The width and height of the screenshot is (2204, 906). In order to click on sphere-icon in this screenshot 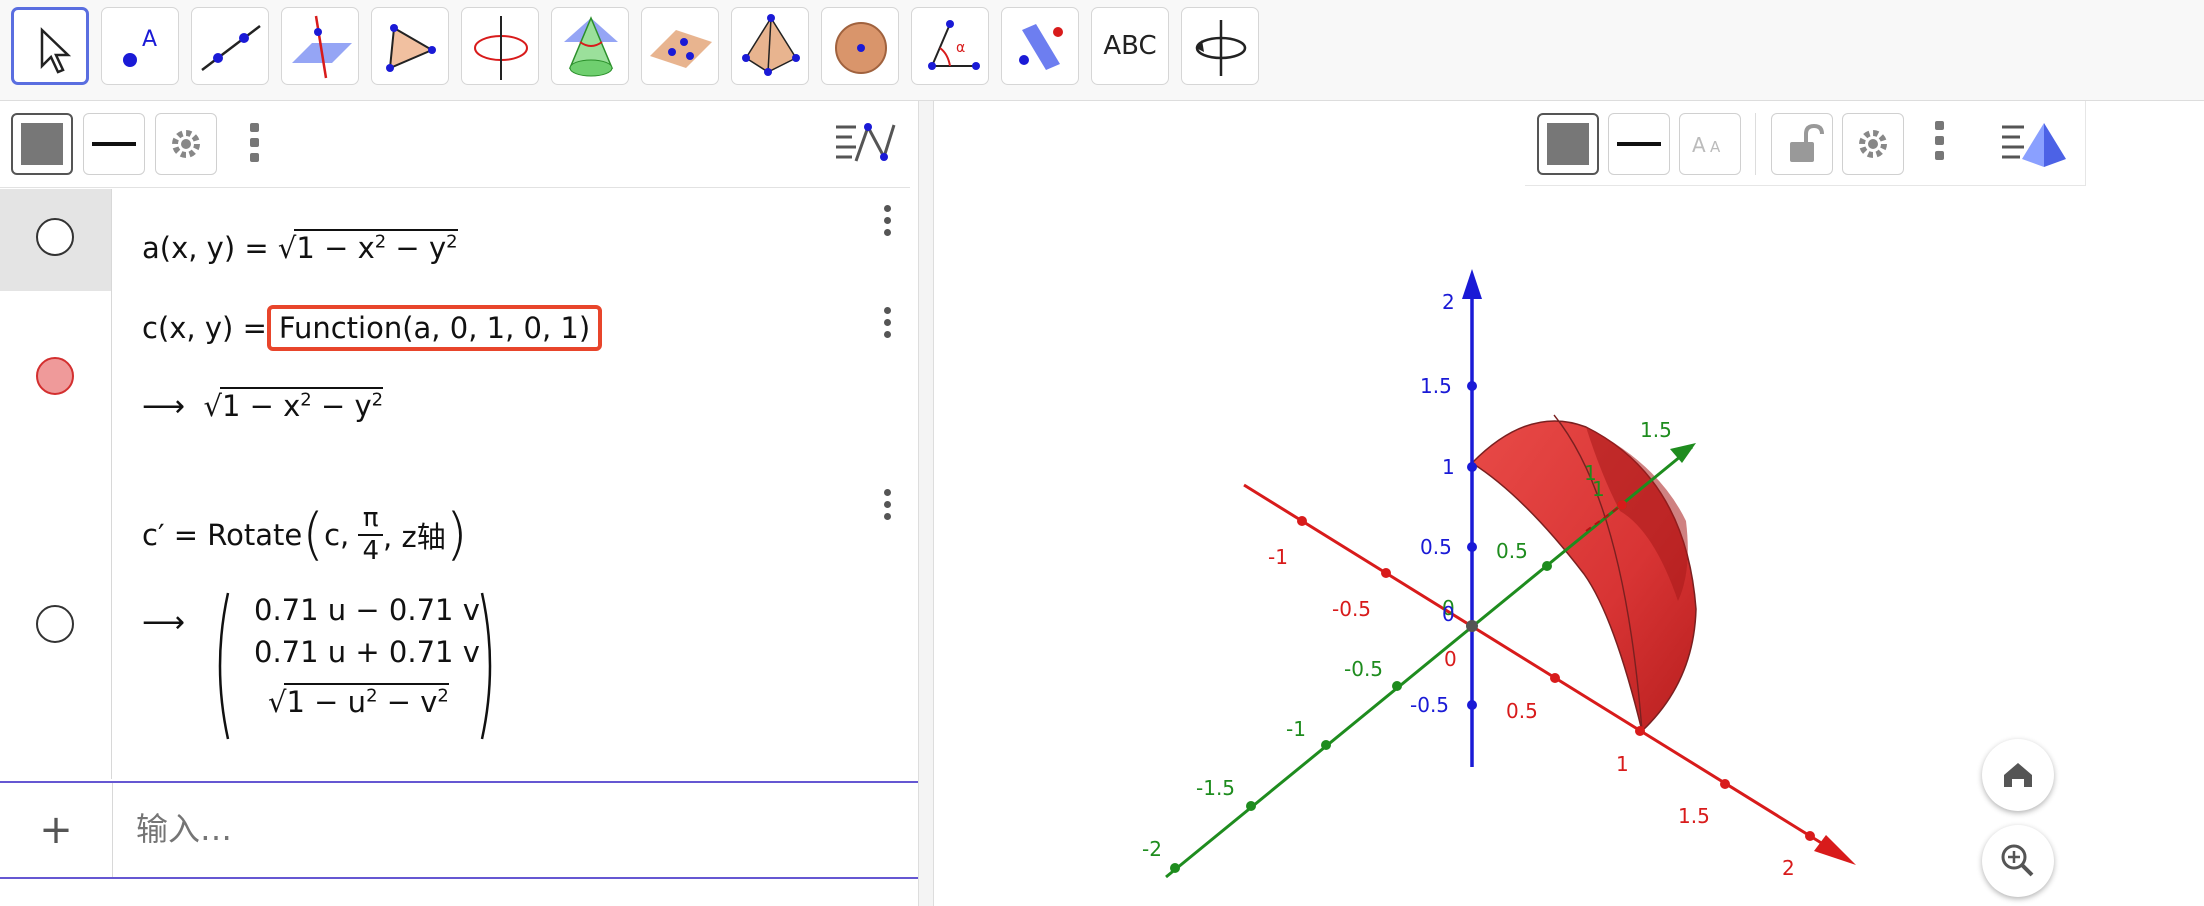, I will do `click(861, 48)`.